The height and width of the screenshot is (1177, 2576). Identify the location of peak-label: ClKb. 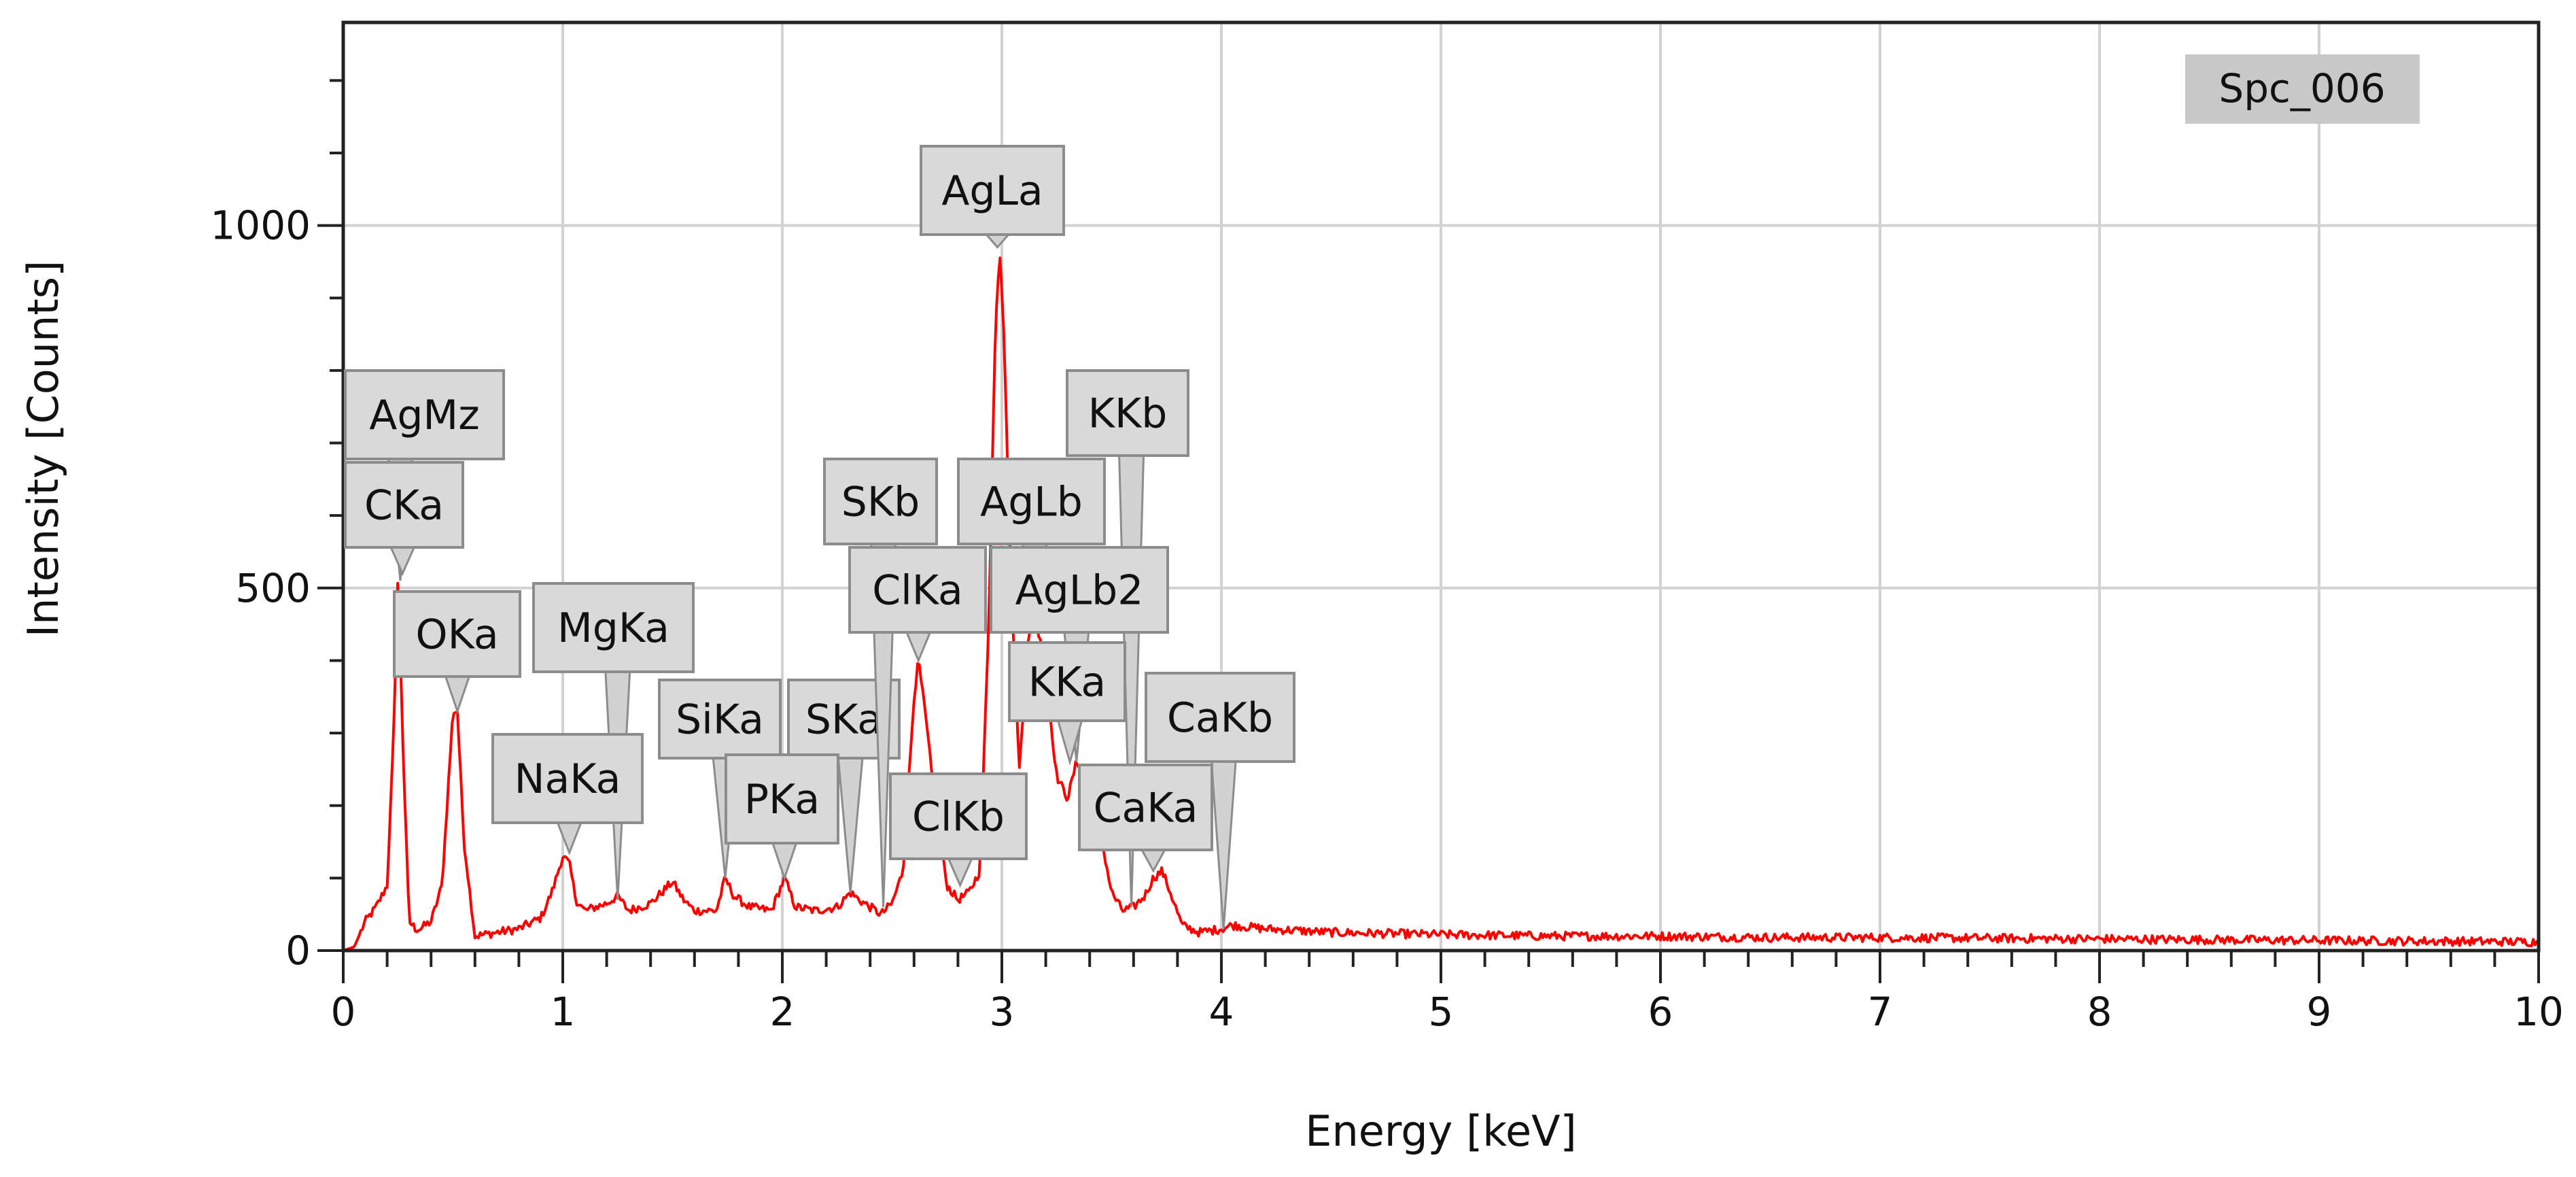
(958, 830).